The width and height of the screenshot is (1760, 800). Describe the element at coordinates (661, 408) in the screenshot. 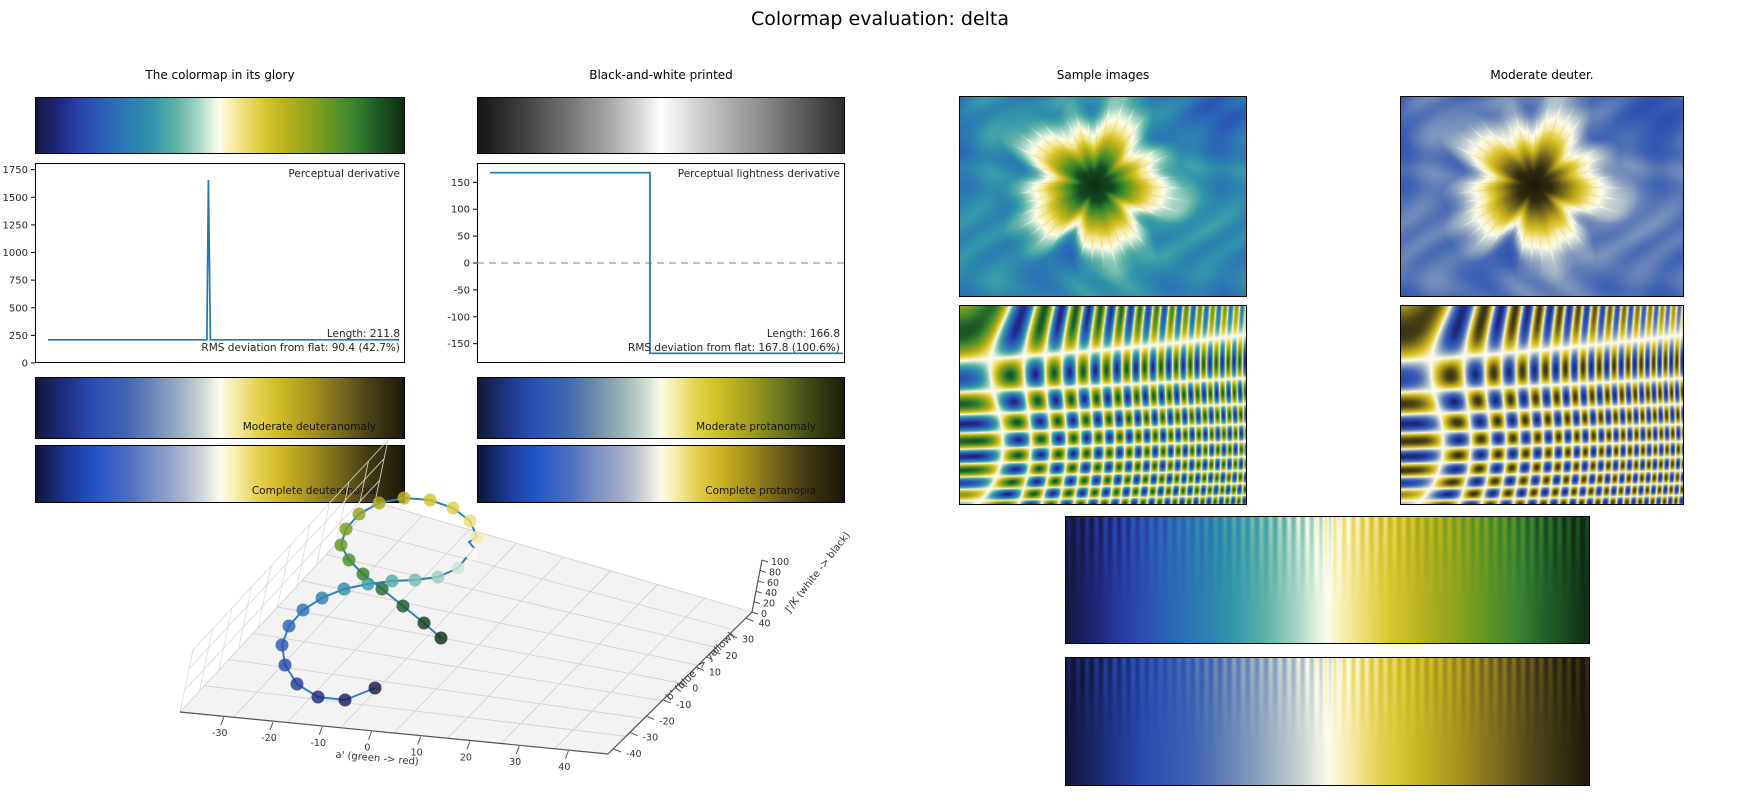

I see `cvd-bar-moderate-protanomaly: Moderate protanomaly` at that location.